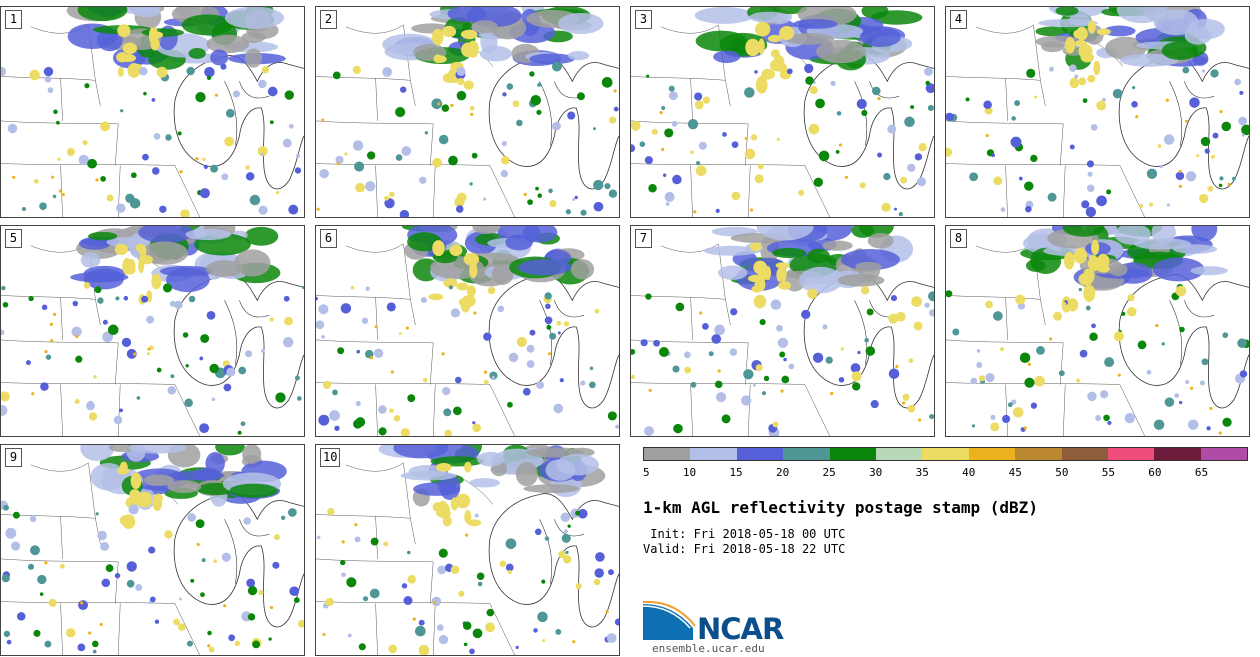 The width and height of the screenshot is (1260, 657). I want to click on panel-label: 10, so click(330, 457).